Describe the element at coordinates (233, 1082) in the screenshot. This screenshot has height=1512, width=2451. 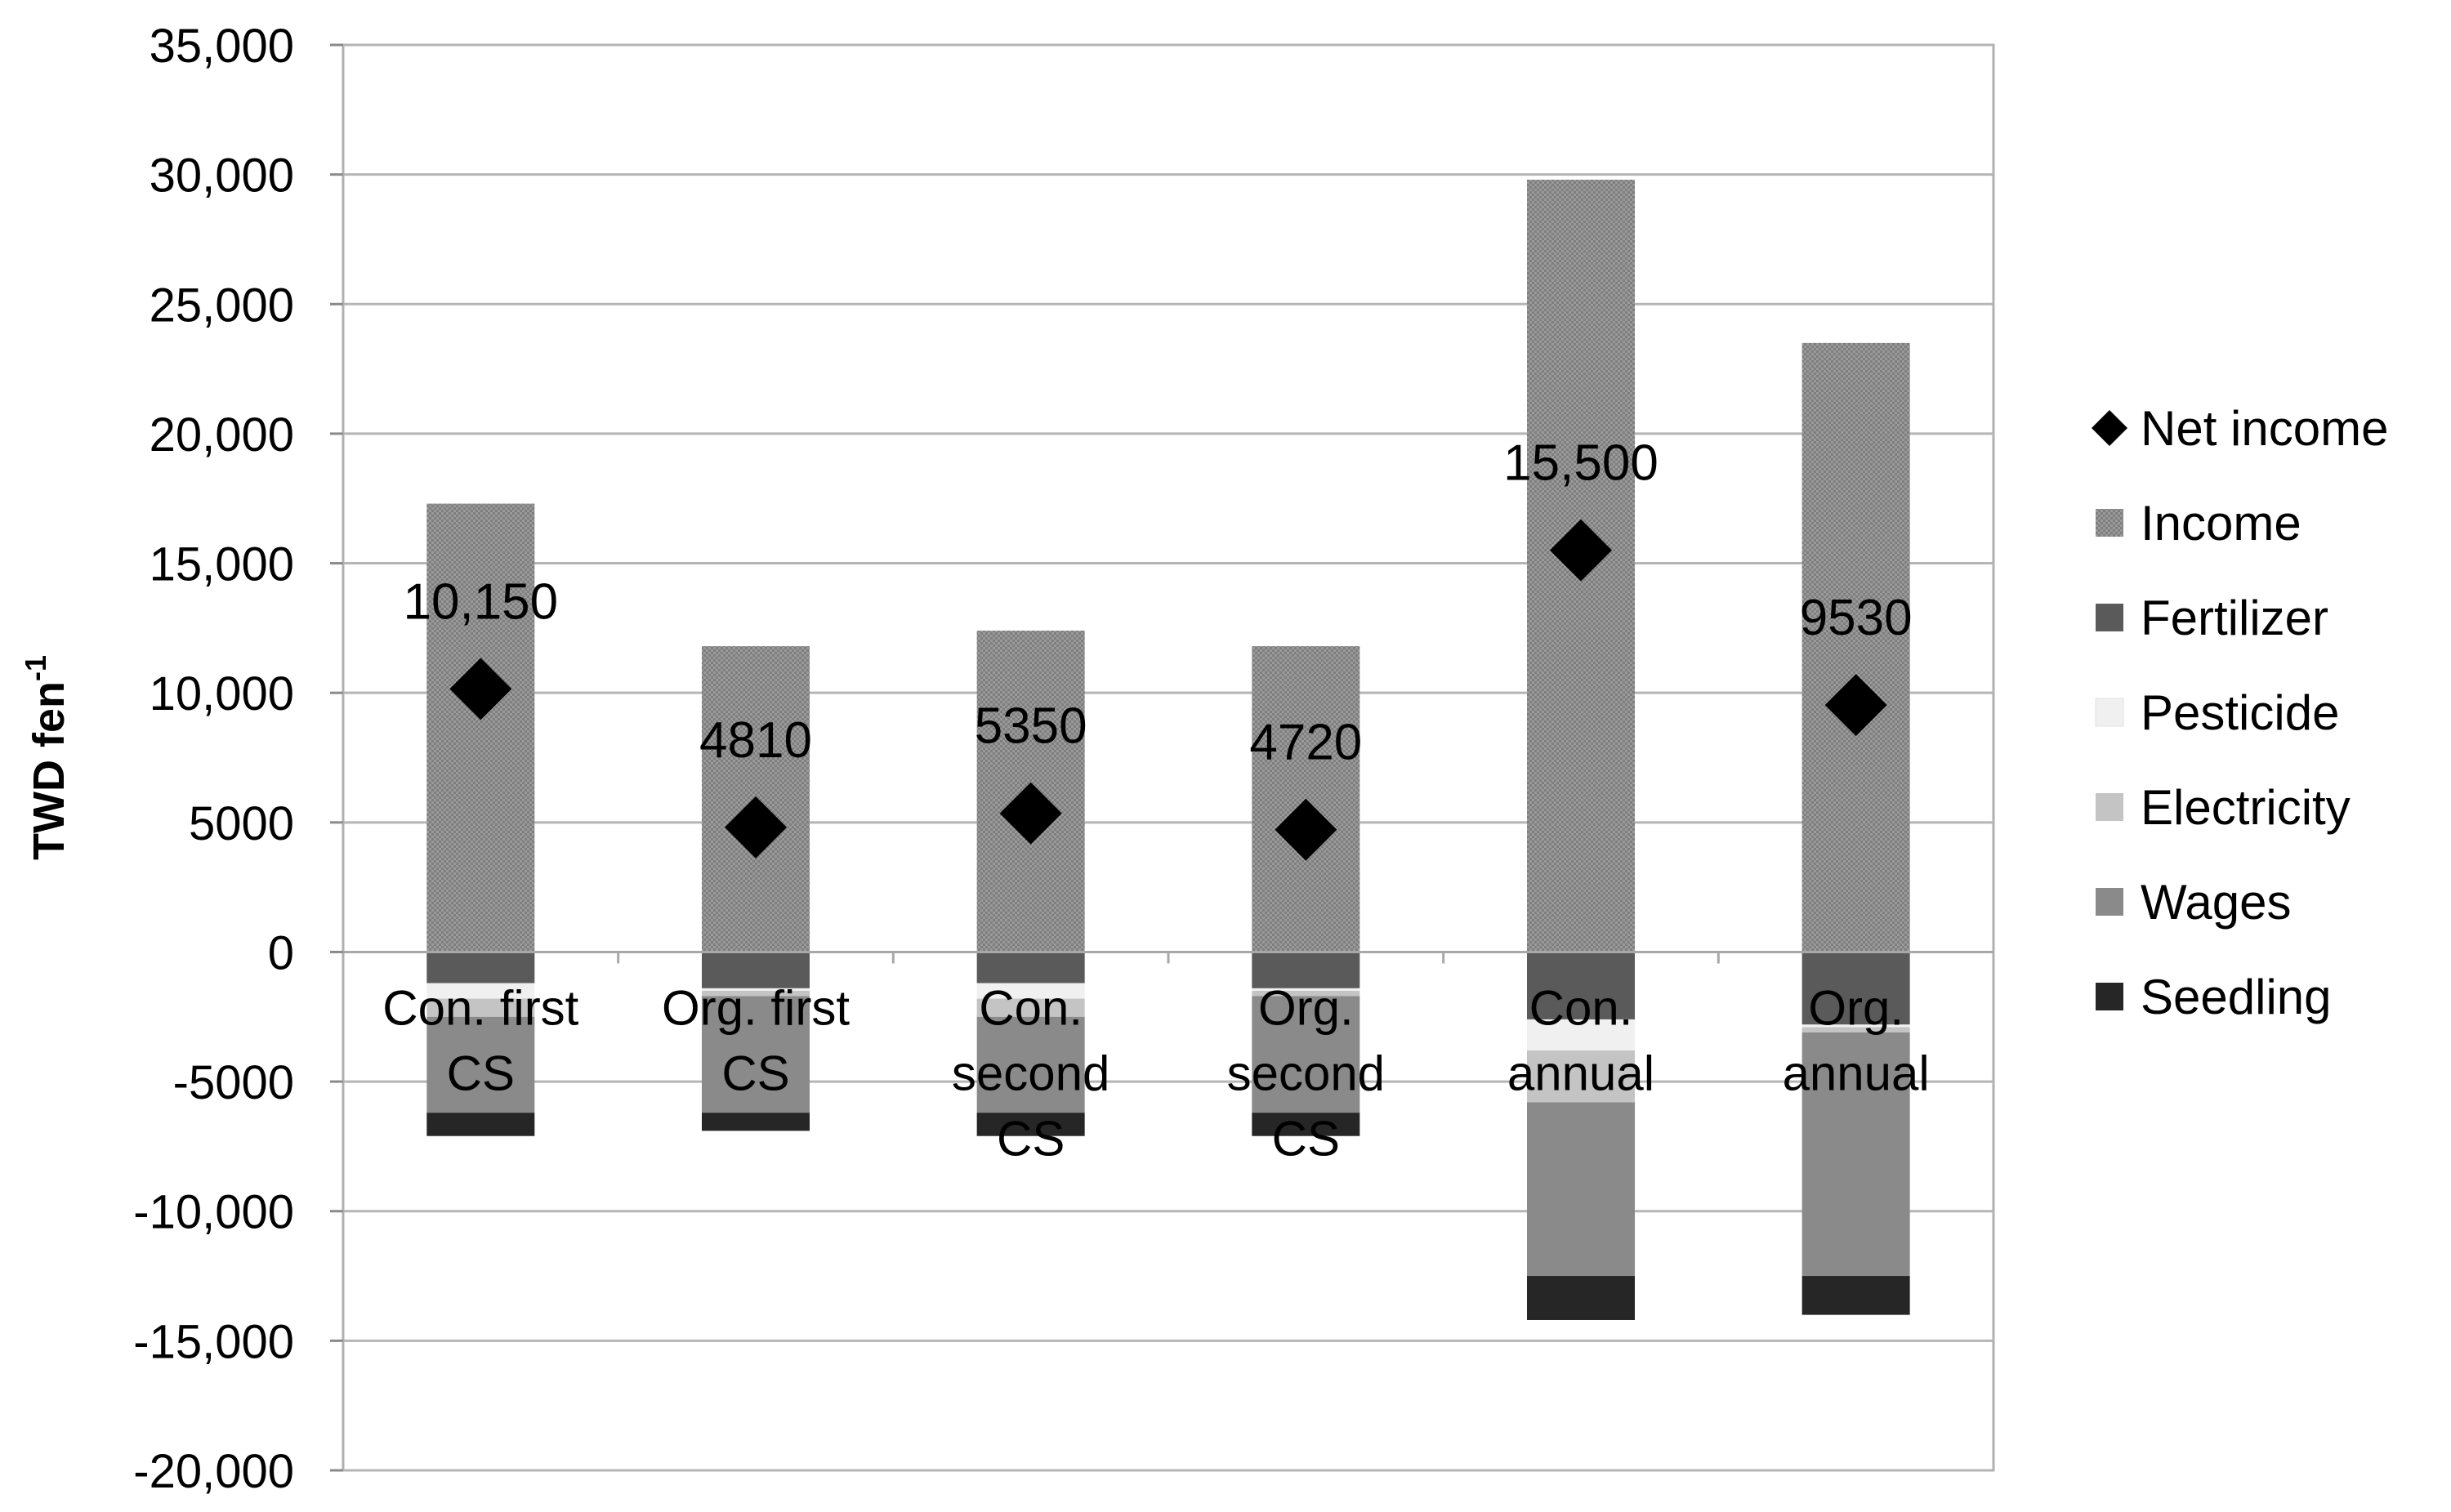
I see `y-tick-label: -5000` at that location.